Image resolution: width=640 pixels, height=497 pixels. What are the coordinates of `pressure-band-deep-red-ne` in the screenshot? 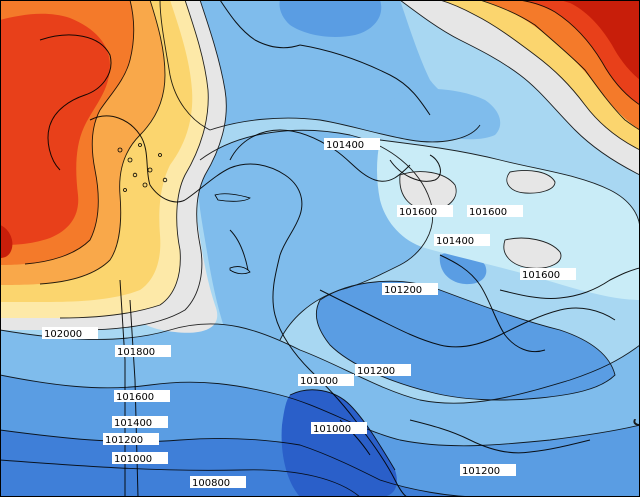 It's located at (600, 40).